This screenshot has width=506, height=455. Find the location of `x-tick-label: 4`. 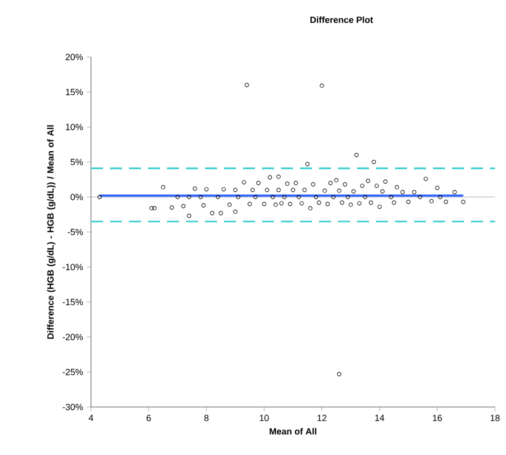

x-tick-label: 4 is located at coordinates (91, 417).